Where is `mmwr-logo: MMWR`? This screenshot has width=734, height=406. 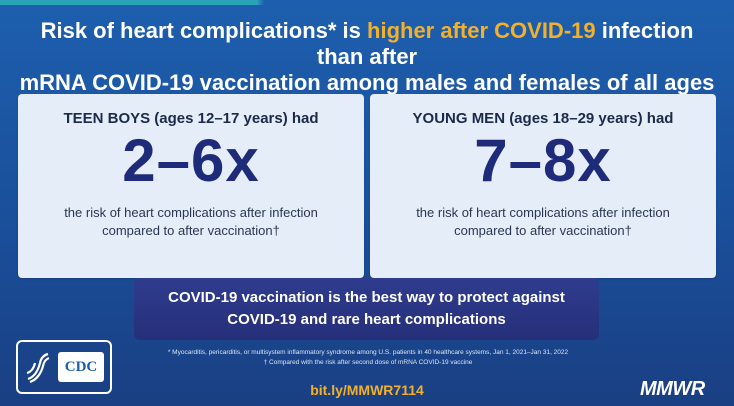 mmwr-logo: MMWR is located at coordinates (672, 389).